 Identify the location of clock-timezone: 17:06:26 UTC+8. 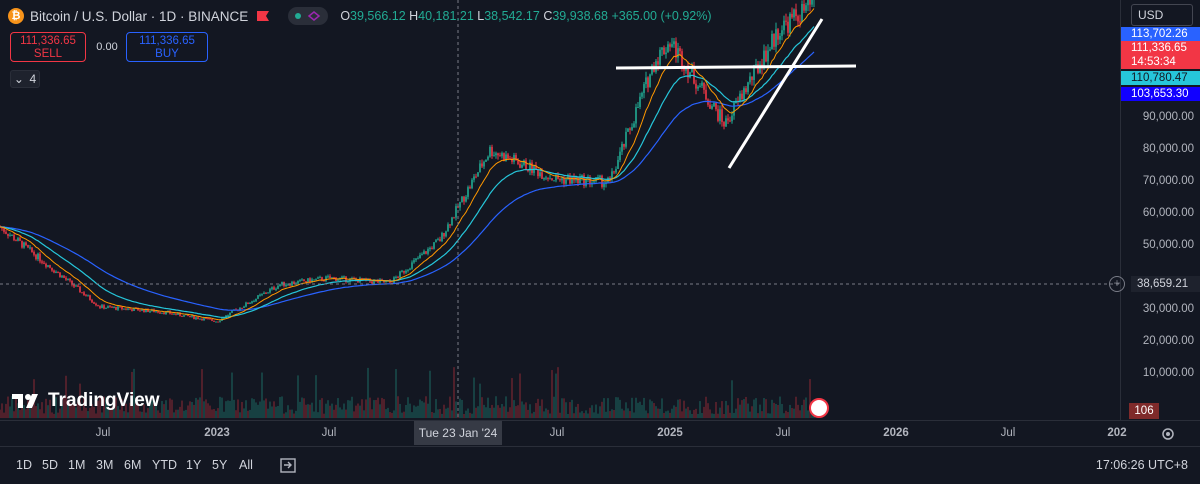
(1141, 465).